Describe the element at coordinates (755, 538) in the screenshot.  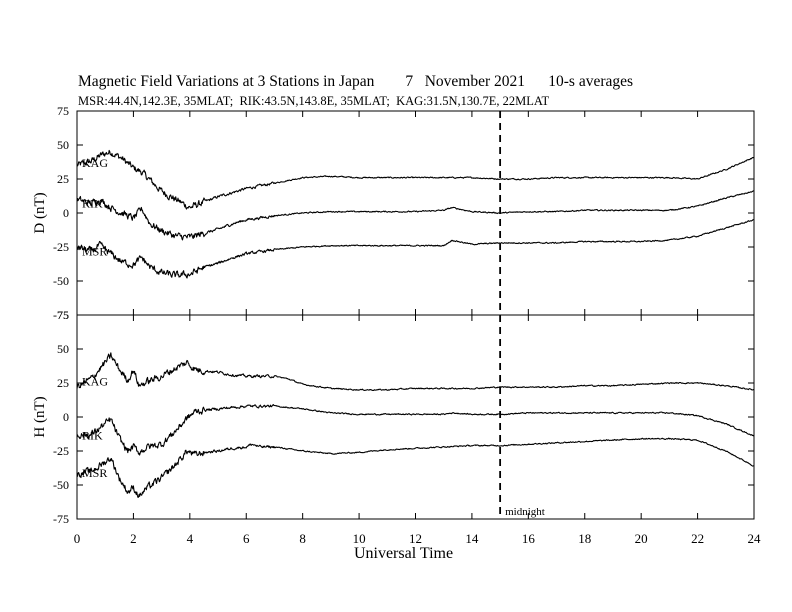
I see `x-tick-label: 24` at that location.